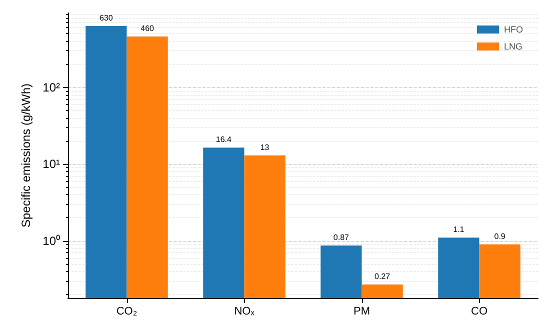  What do you see at coordinates (500, 236) in the screenshot?
I see `data-label: 0.9` at bounding box center [500, 236].